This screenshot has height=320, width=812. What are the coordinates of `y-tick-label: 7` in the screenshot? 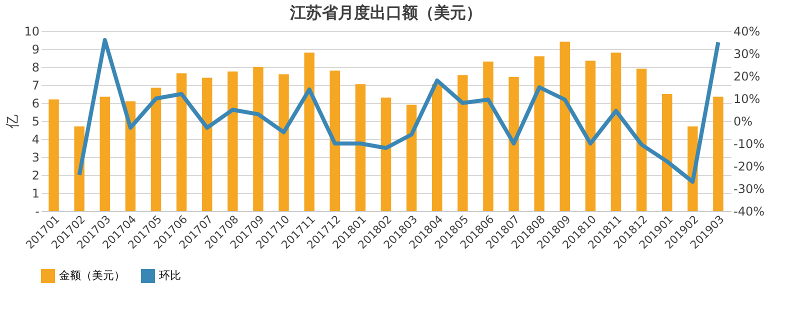 It's located at (36, 85).